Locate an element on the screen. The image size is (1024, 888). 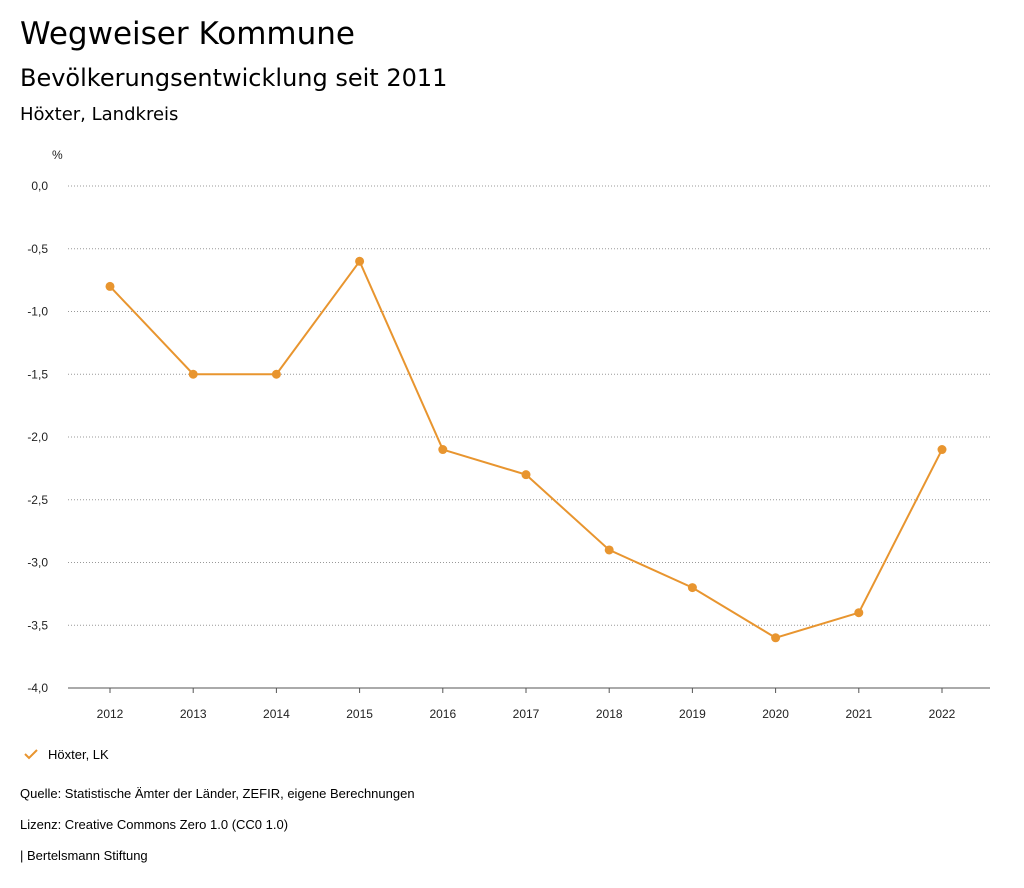
x-tick-label: 2019 is located at coordinates (692, 714).